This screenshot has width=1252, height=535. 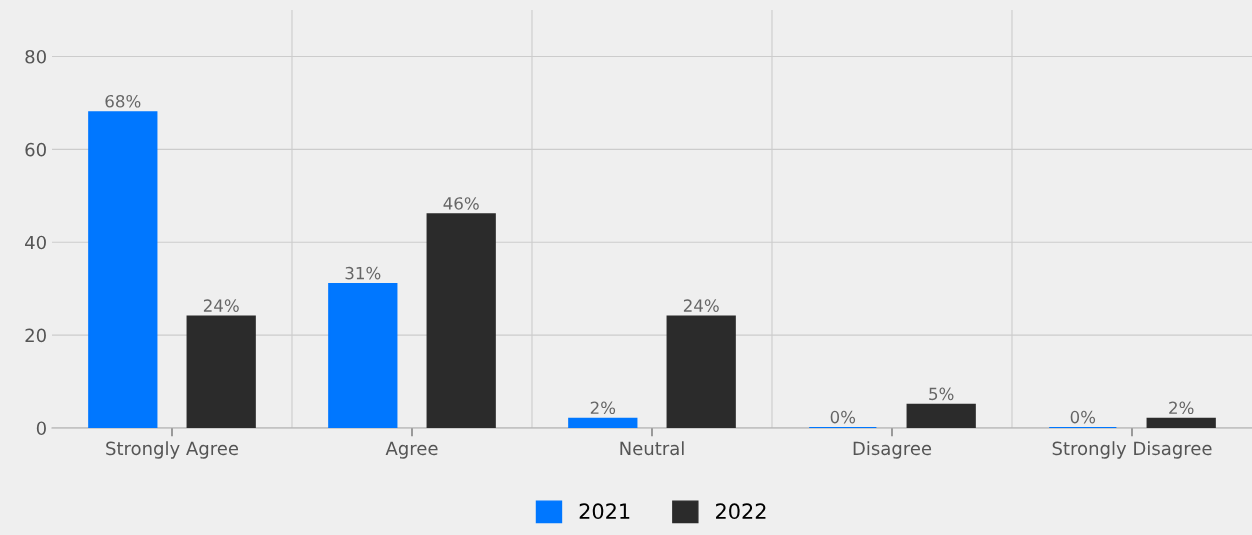 I want to click on x-tick-label: Strongly Disagree, so click(x=1132, y=450).